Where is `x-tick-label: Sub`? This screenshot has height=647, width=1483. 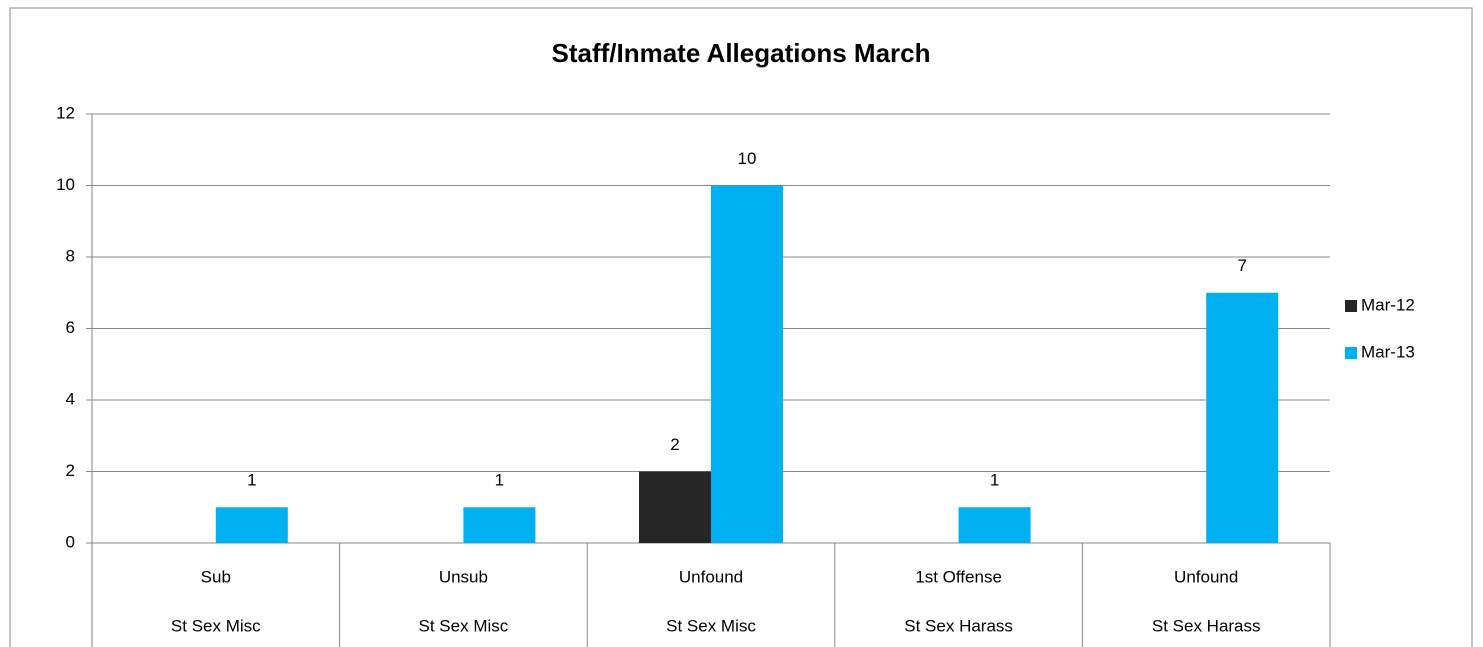 x-tick-label: Sub is located at coordinates (216, 576).